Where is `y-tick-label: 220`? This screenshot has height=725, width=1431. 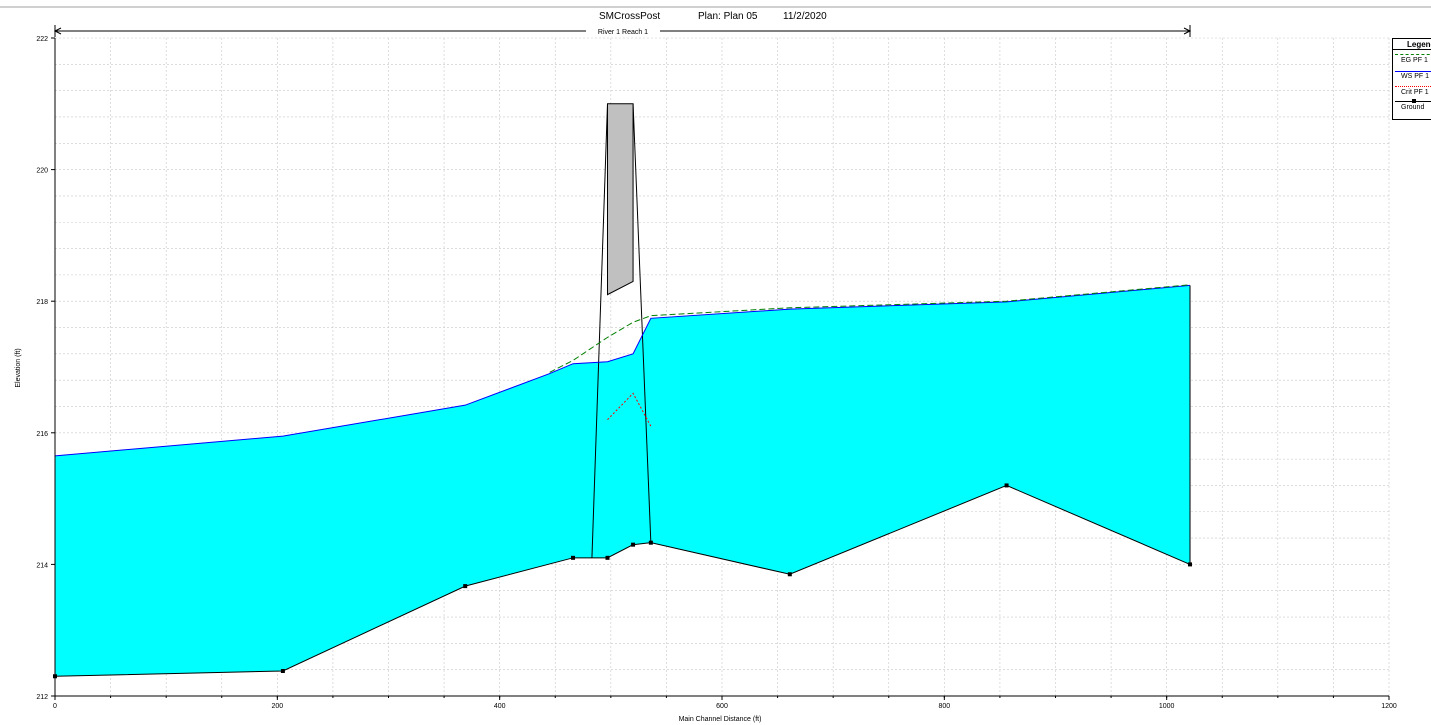 y-tick-label: 220 is located at coordinates (42, 171).